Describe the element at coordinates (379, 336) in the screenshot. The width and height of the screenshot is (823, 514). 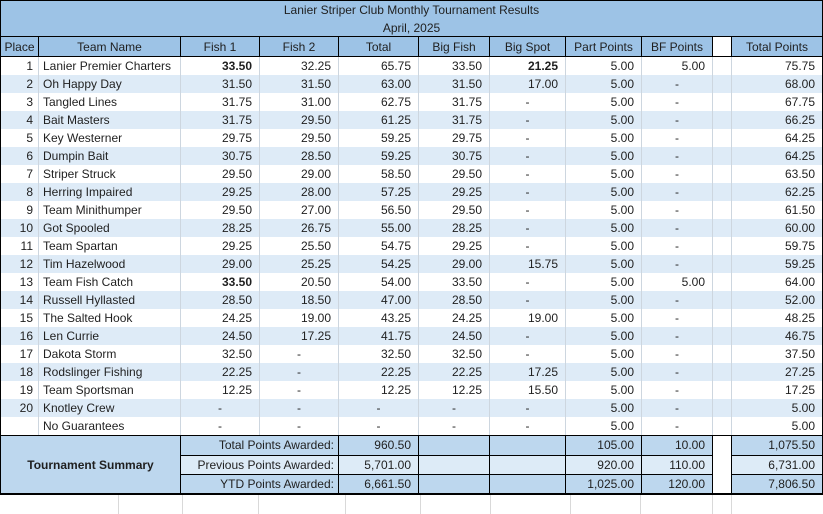
I see `cell-total: 41.75` at that location.